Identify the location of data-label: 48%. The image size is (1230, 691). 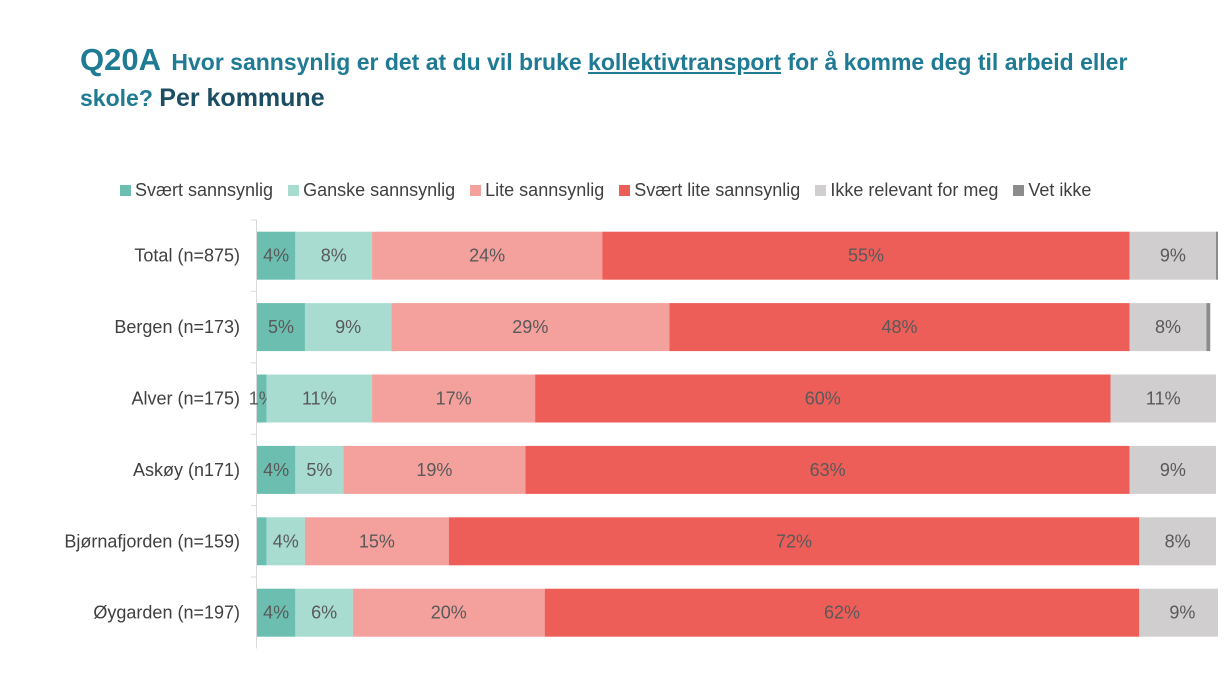
(900, 327).